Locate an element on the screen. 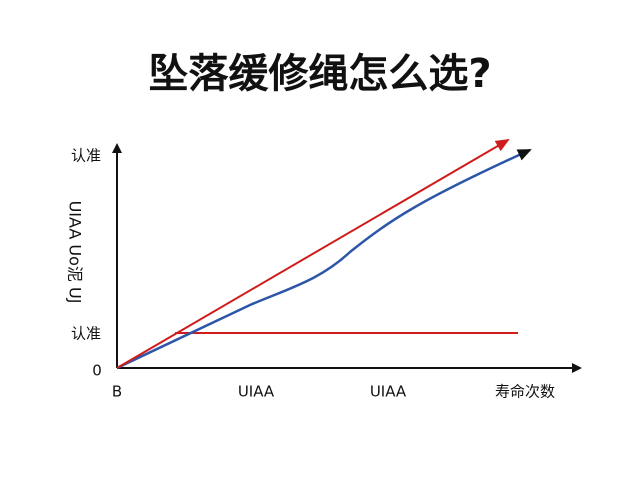 This screenshot has width=640, height=480. y-axis-title: UIAA Uo泥 UJ is located at coordinates (75, 252).